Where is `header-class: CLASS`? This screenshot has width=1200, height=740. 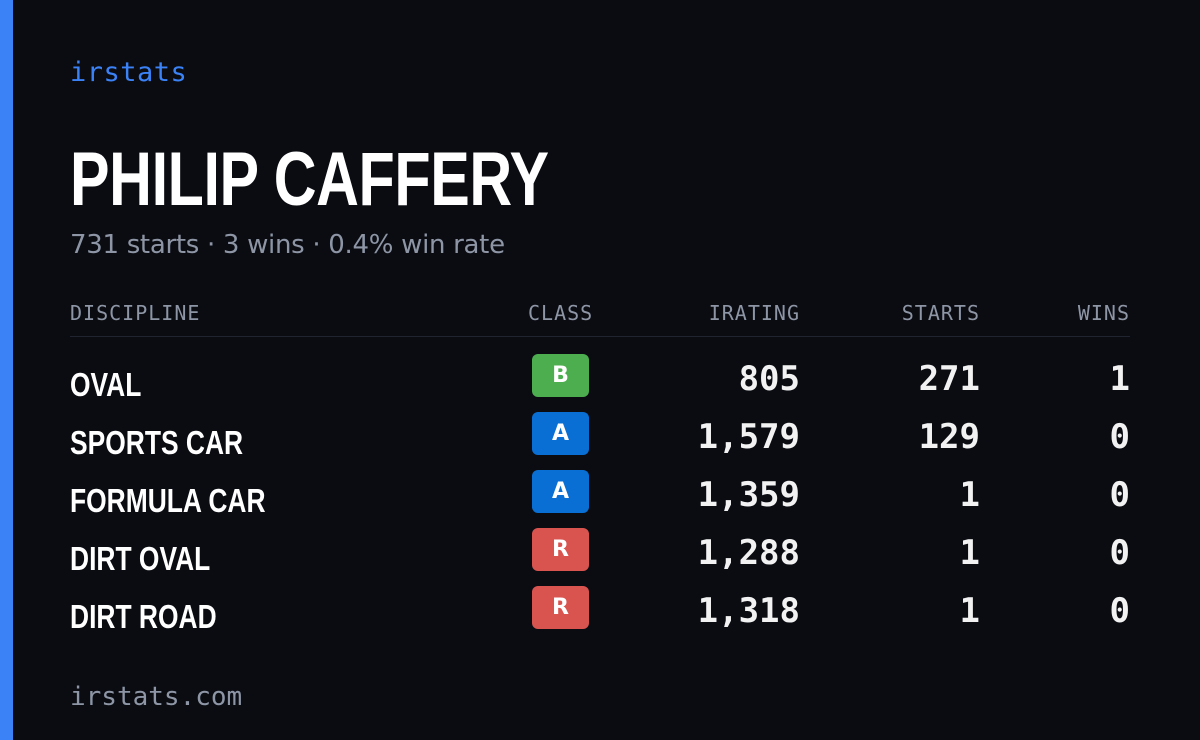 header-class: CLASS is located at coordinates (561, 313).